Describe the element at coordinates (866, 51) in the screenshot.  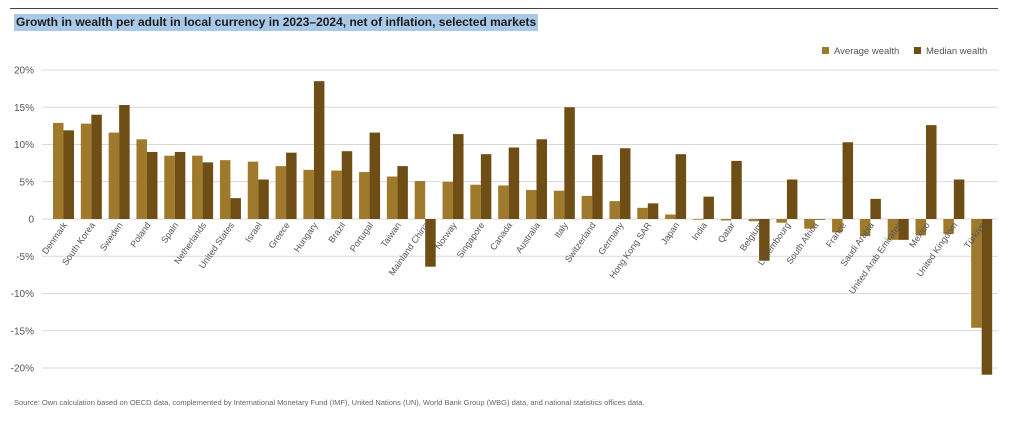
I see `legend-label: Average wealth` at that location.